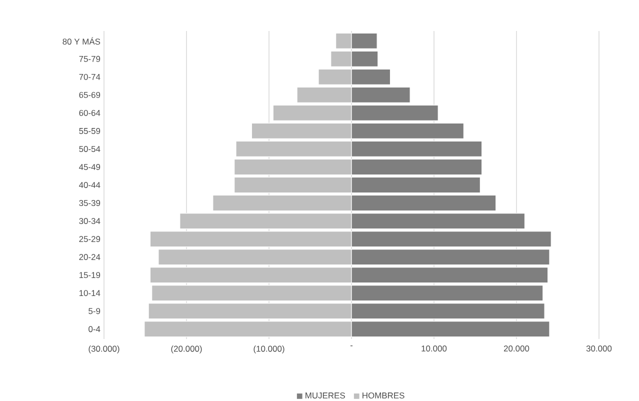 The image size is (639, 401). What do you see at coordinates (89, 95) in the screenshot?
I see `y-tick-label: 65-69` at bounding box center [89, 95].